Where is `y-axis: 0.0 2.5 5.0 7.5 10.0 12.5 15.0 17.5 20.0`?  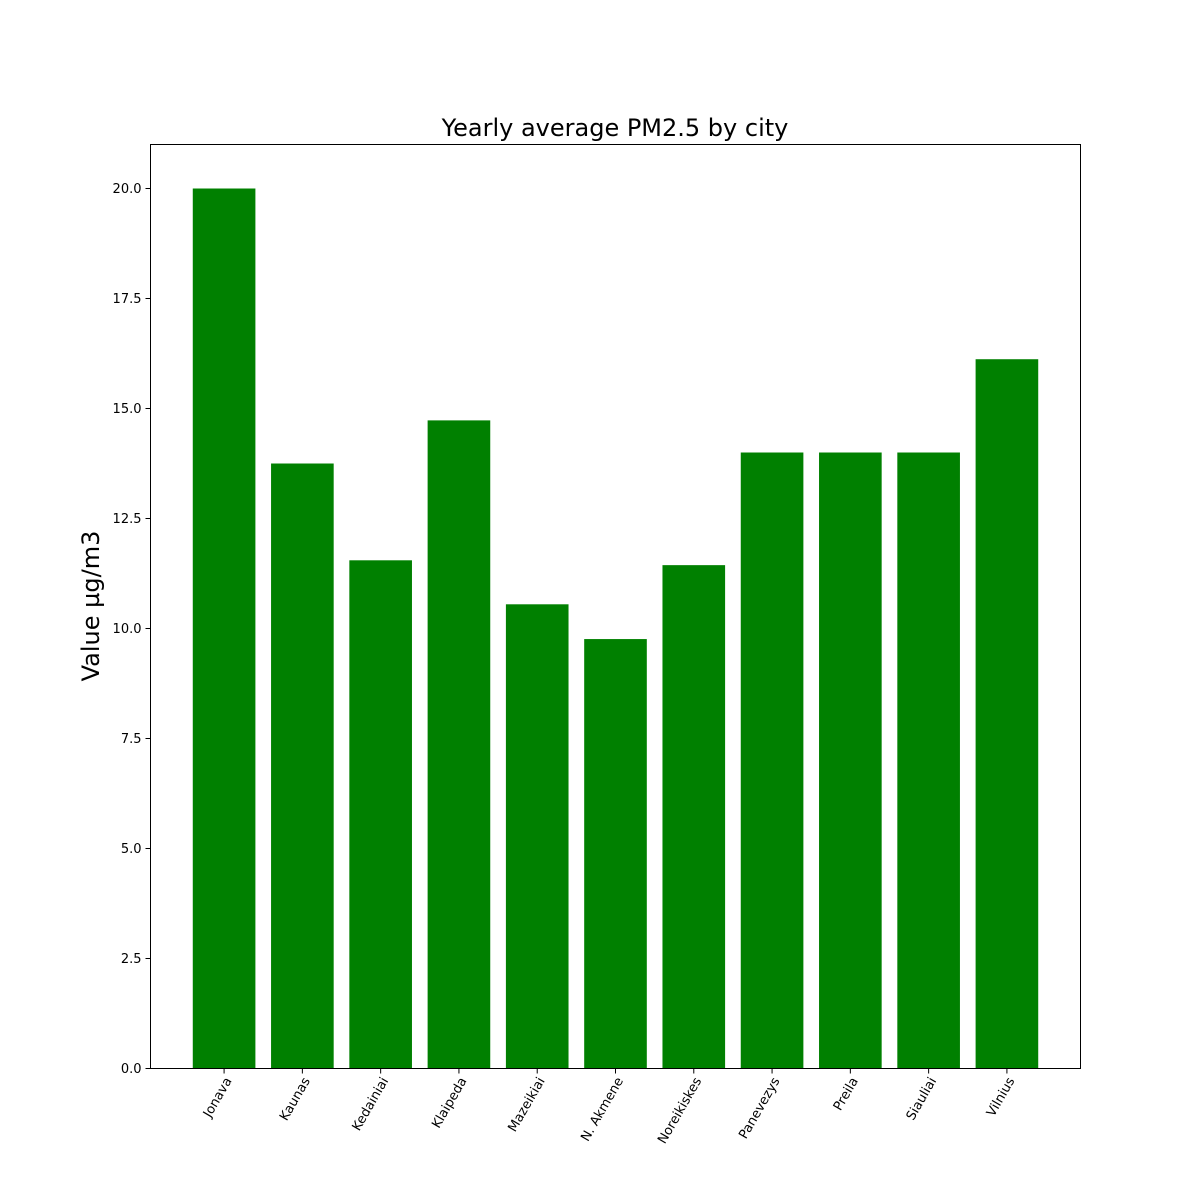 y-axis: 0.0 2.5 5.0 7.5 10.0 12.5 15.0 17.5 20.0 is located at coordinates (132, 629).